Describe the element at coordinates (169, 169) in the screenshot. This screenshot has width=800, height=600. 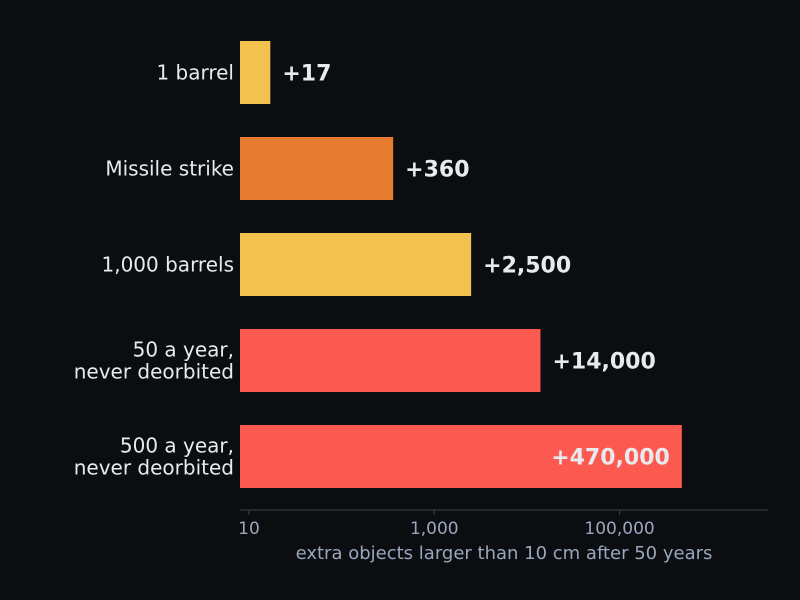
I see `category-label-2: Missile strike` at that location.